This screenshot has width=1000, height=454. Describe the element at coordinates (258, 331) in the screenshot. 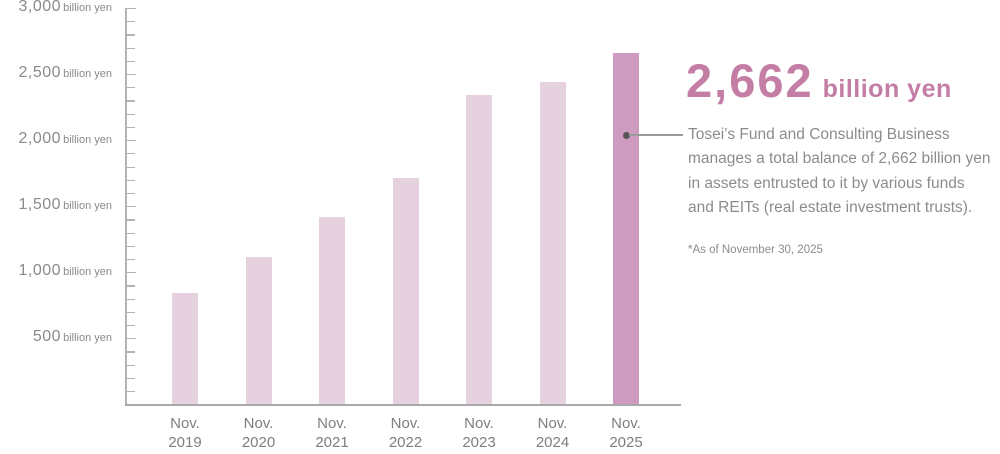

I see `bar-nov-2020` at that location.